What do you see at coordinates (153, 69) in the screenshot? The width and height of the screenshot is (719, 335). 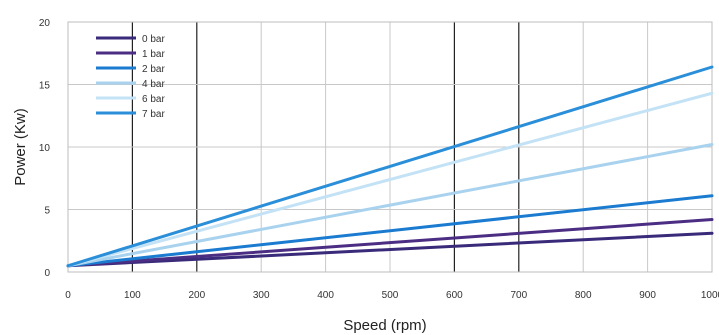 I see `legend-label-2: 2 bar` at bounding box center [153, 69].